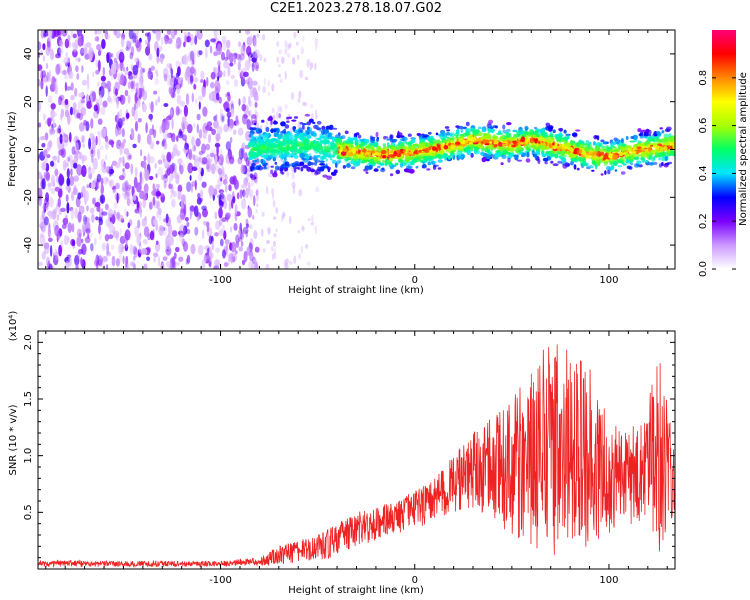  I want to click on x-tick-label: -100, so click(220, 280).